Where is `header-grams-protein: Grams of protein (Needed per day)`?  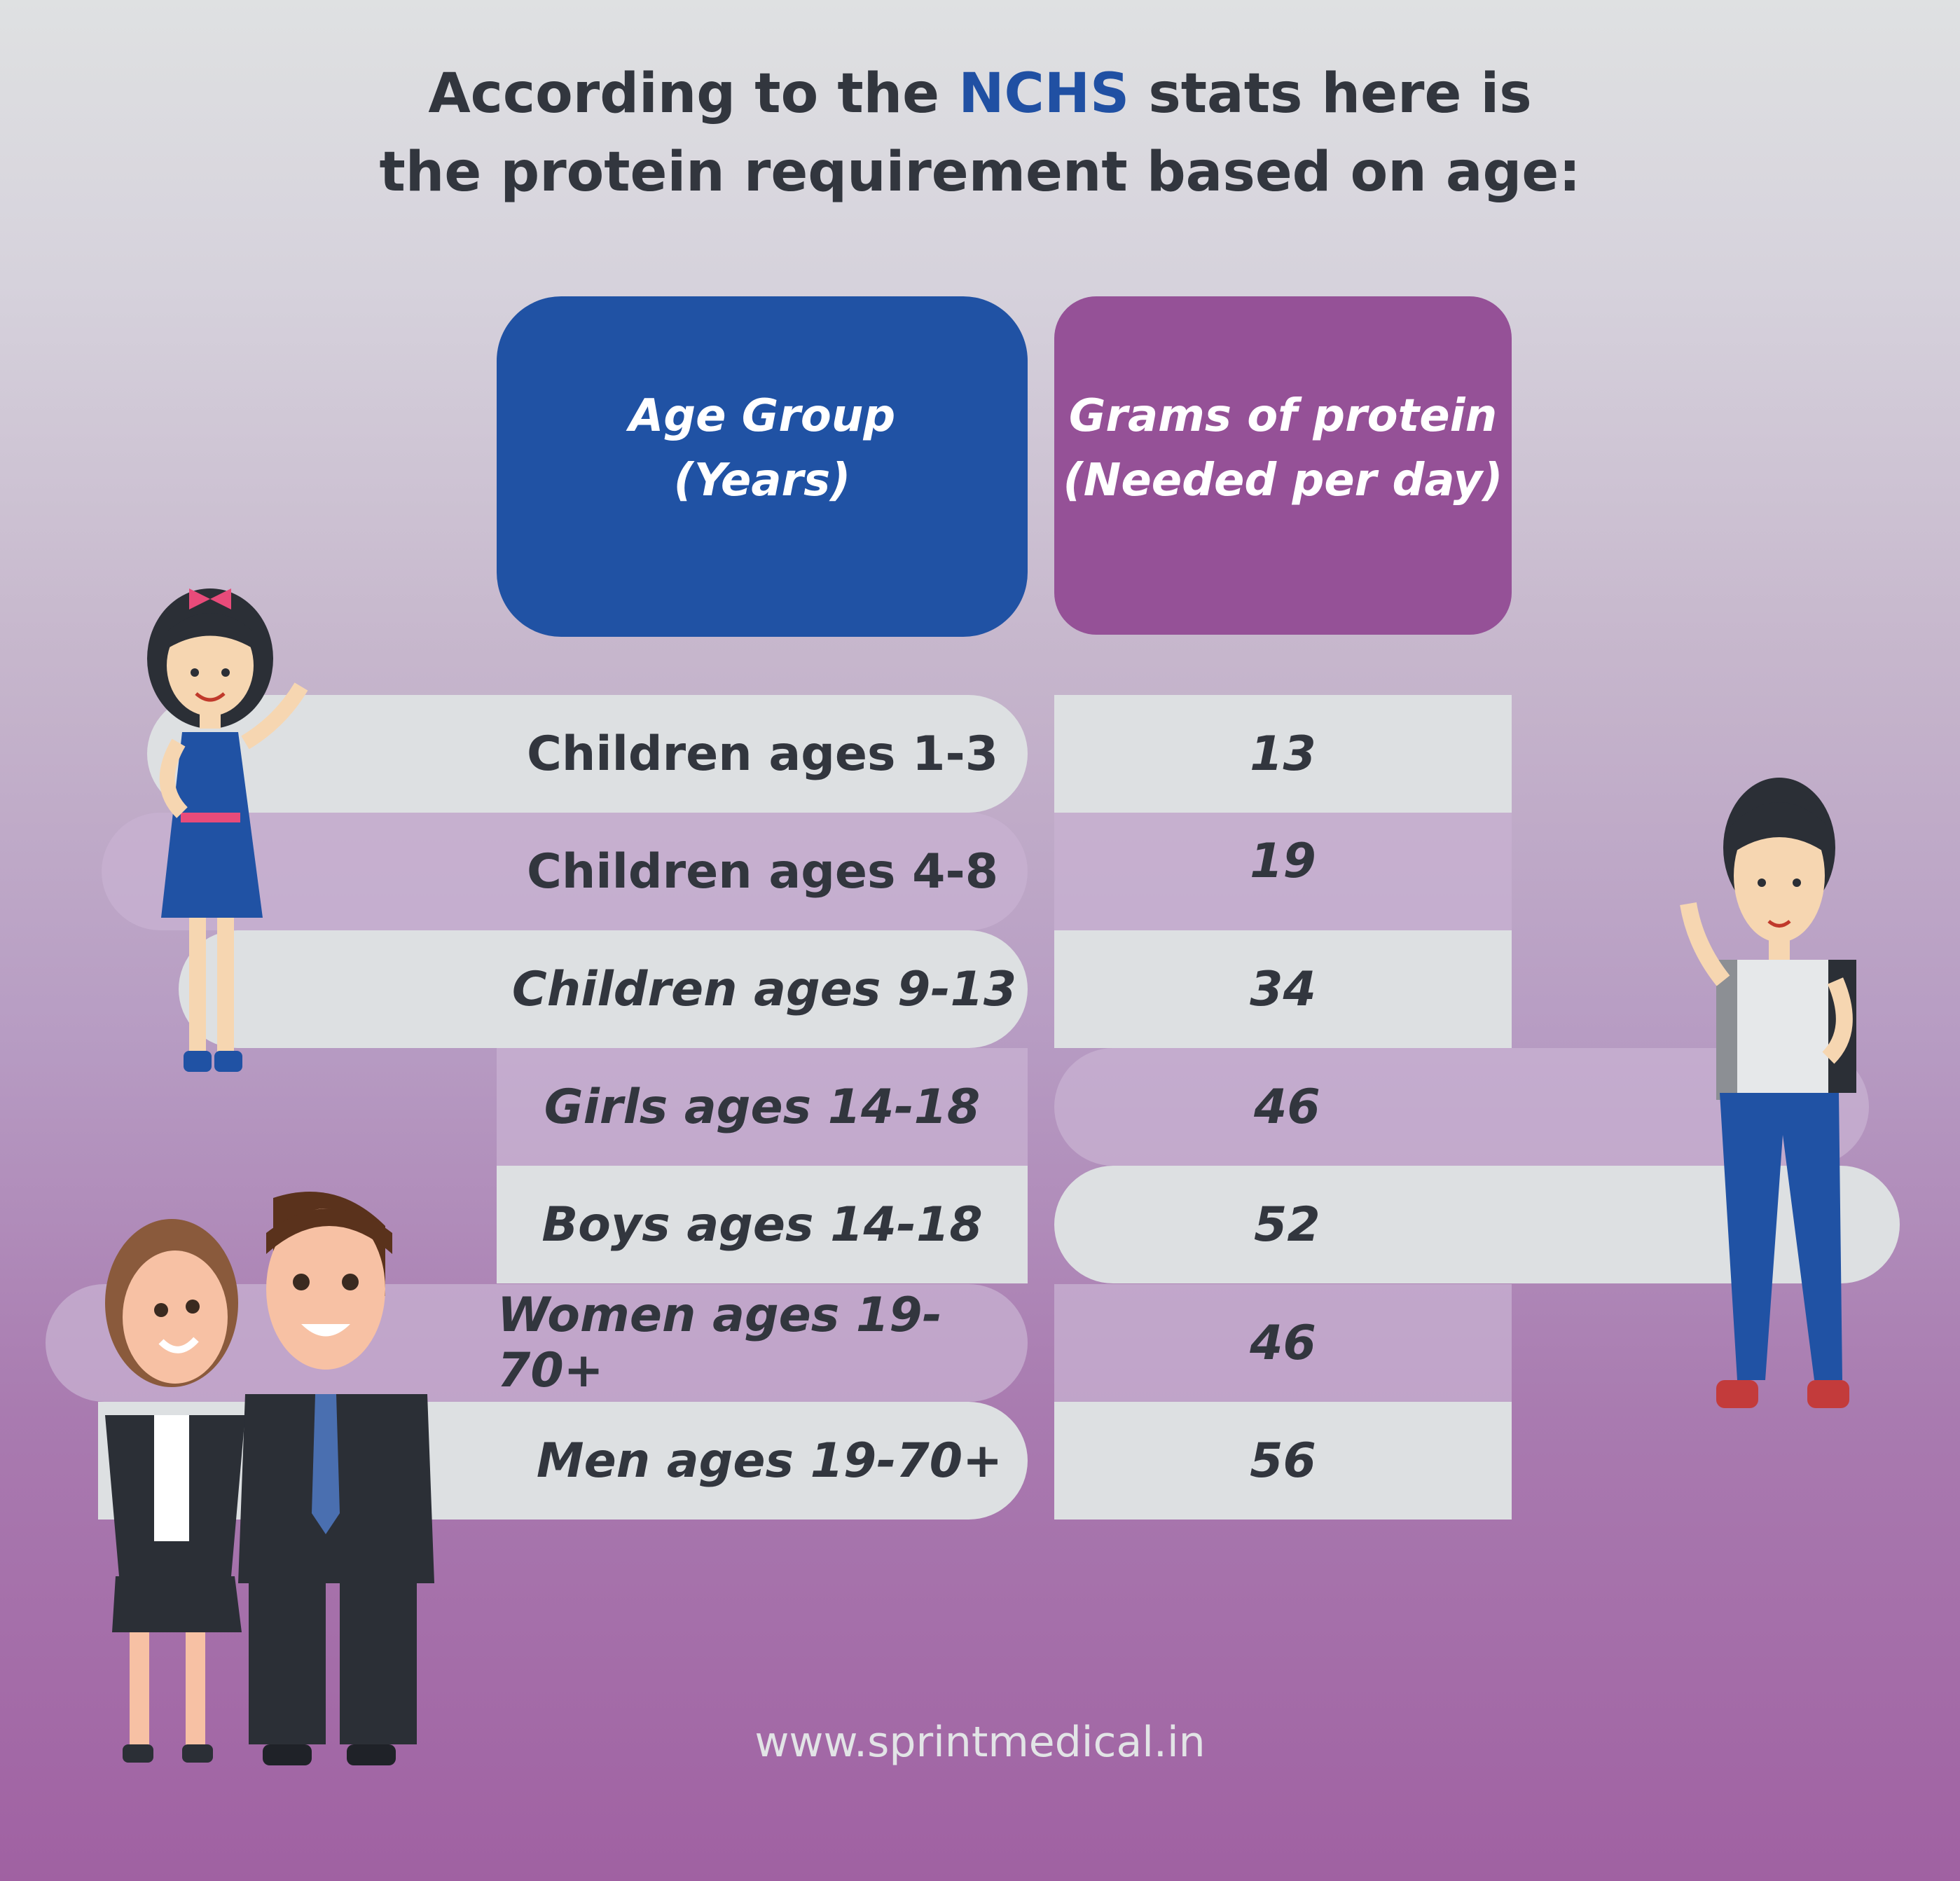 header-grams-protein: Grams of protein (Needed per day) is located at coordinates (1283, 465).